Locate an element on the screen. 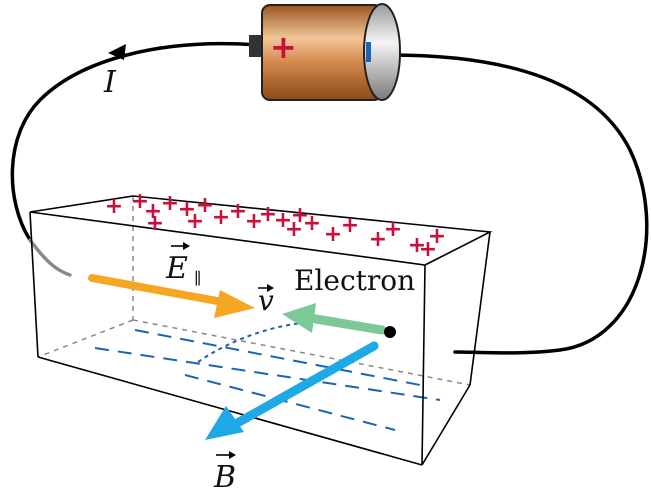  battery-positive-symbol: + is located at coordinates (283, 47).